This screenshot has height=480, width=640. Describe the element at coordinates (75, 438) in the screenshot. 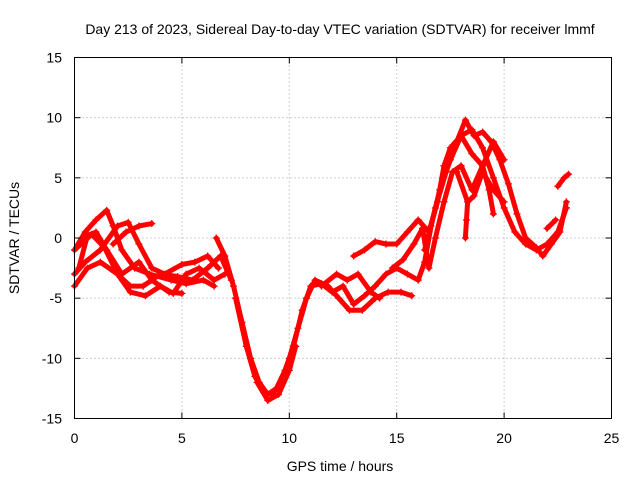

I see `x-tick-label: 0` at that location.